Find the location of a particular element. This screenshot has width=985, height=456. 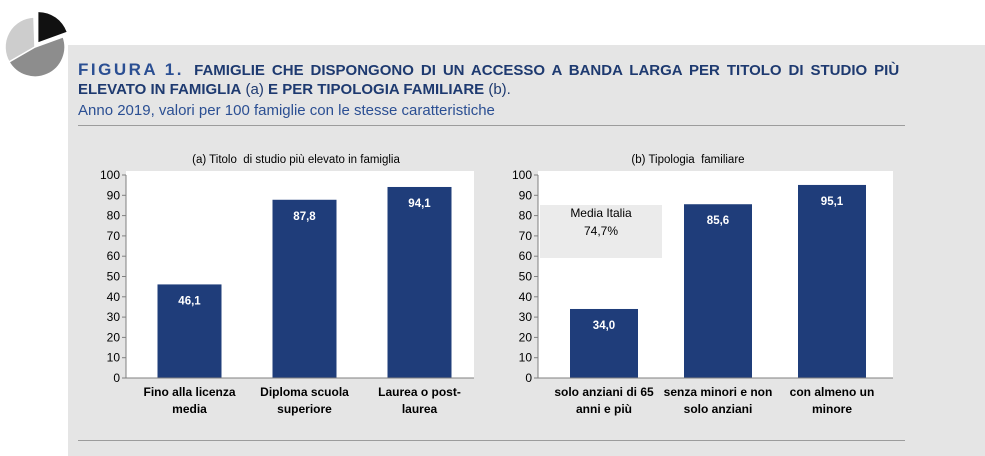

figure-number: FIGURA 1. is located at coordinates (131, 69).